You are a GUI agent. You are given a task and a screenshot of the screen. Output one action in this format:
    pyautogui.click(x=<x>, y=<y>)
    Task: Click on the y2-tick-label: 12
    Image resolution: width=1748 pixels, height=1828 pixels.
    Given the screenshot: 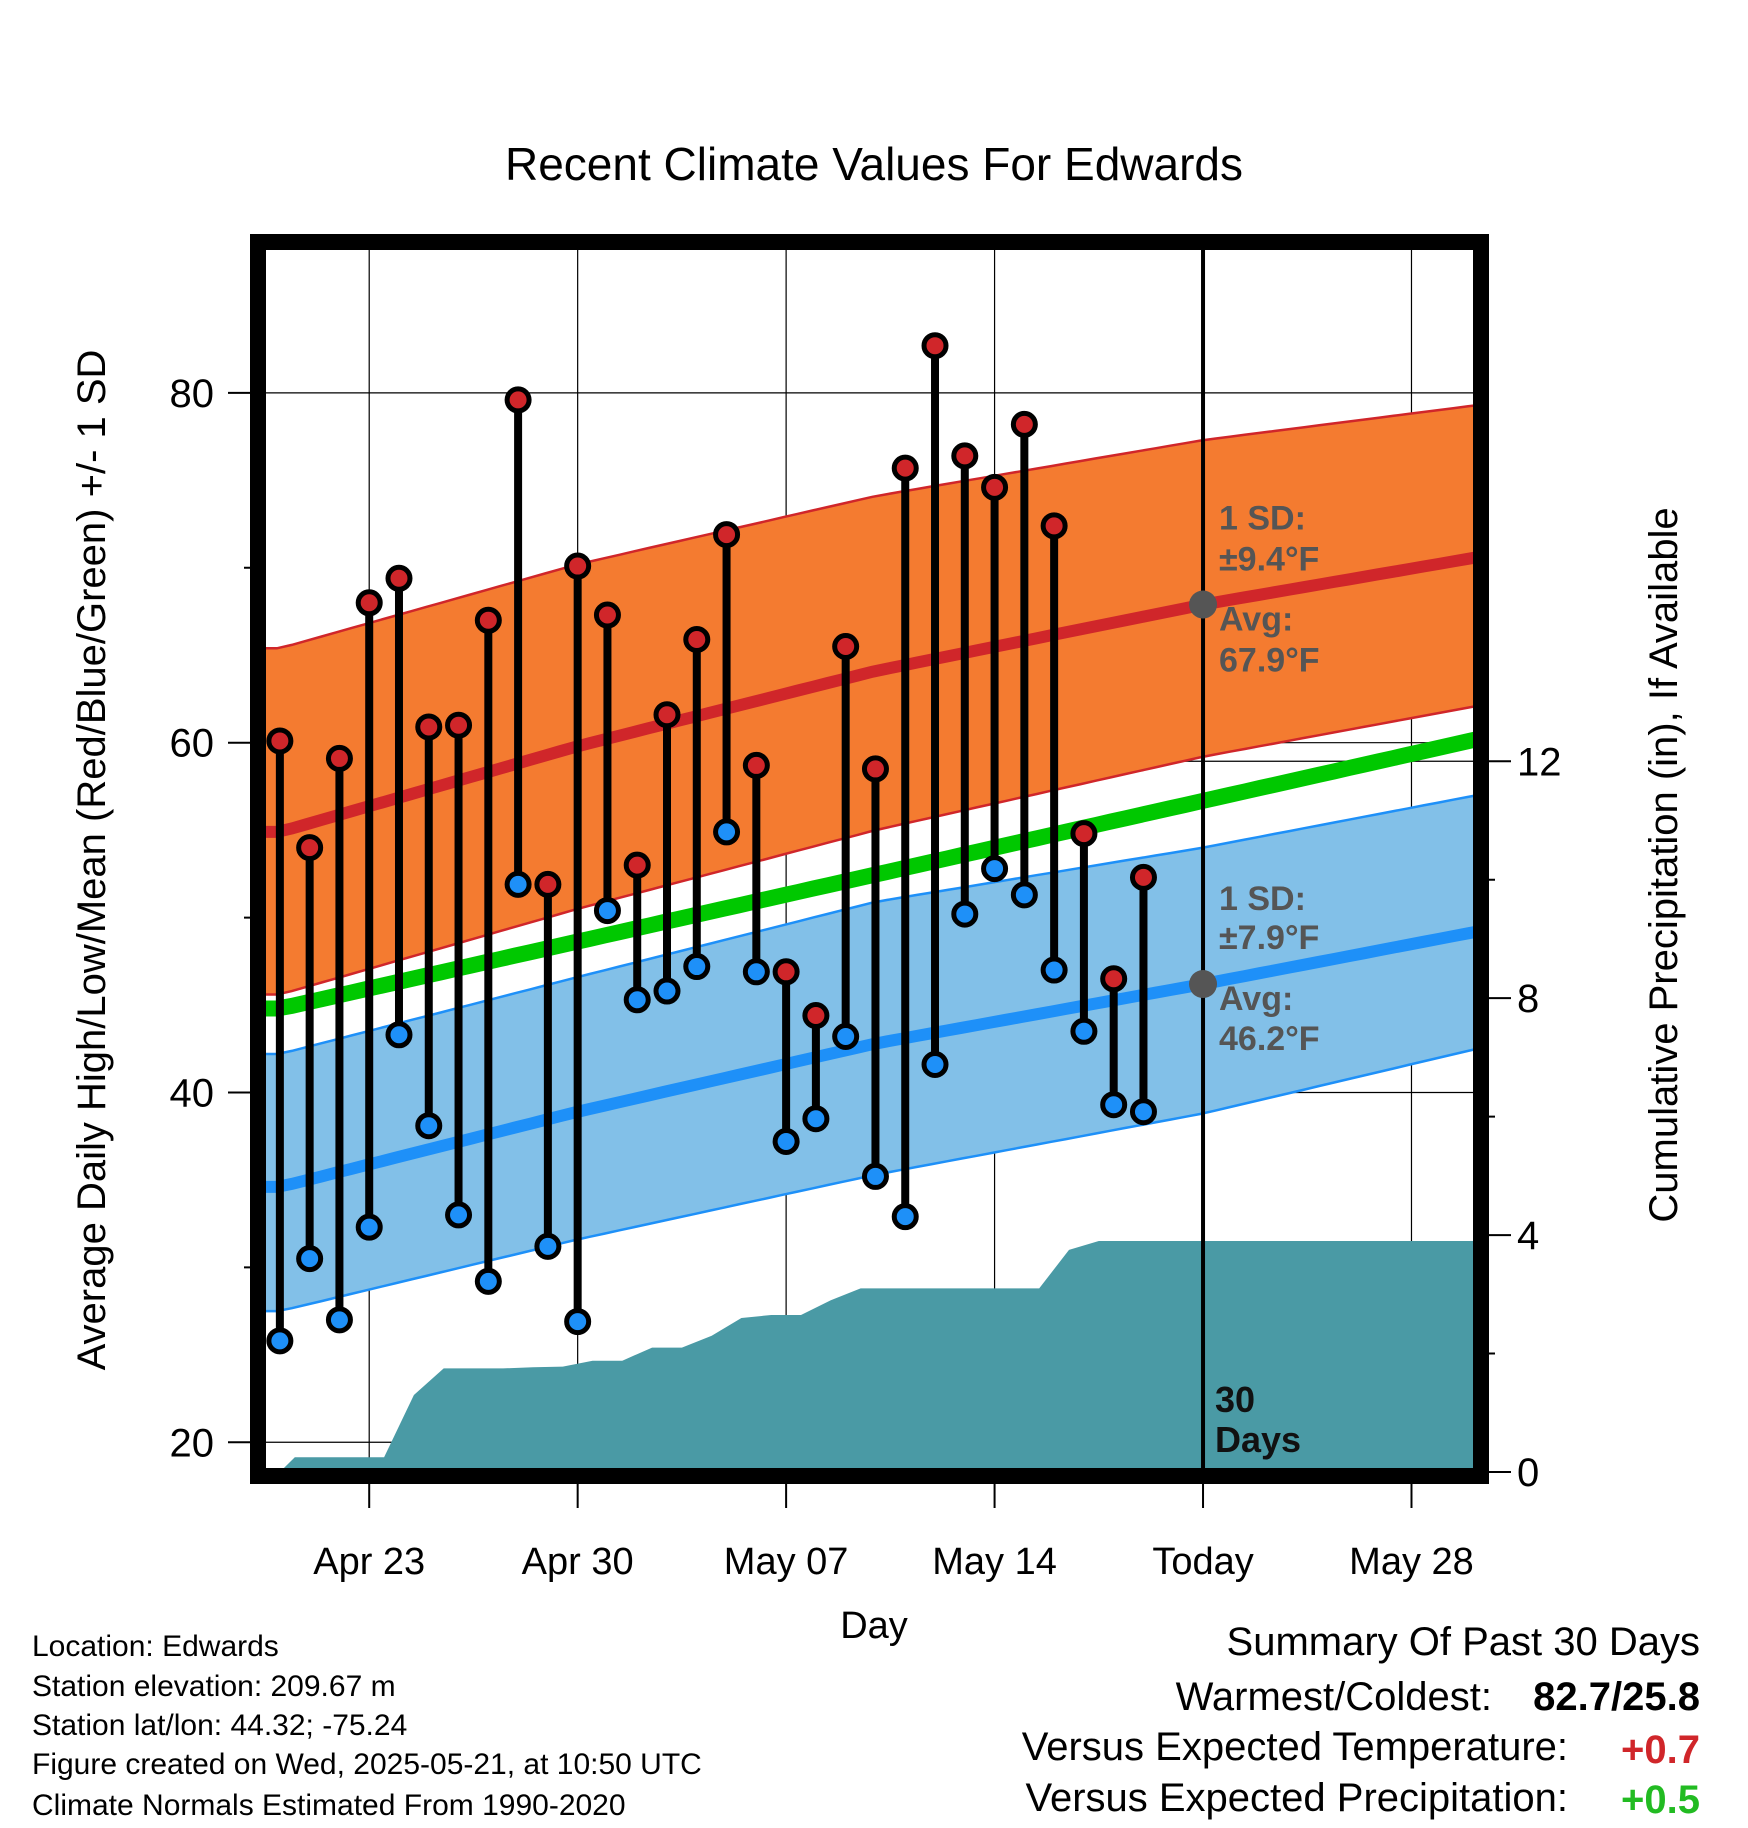 What is the action you would take?
    pyautogui.click(x=1539, y=762)
    